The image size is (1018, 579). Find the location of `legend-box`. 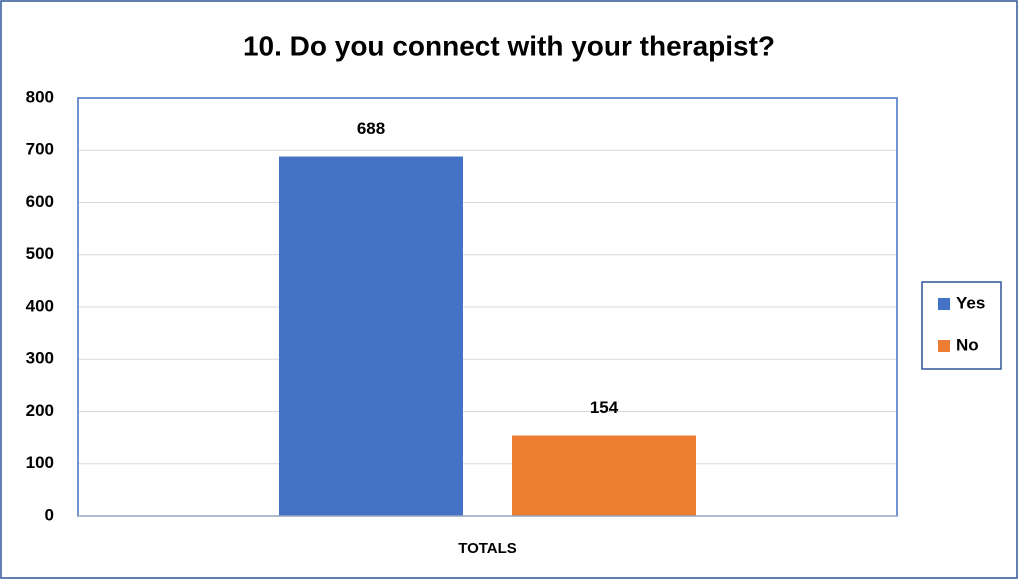

legend-box is located at coordinates (961, 325).